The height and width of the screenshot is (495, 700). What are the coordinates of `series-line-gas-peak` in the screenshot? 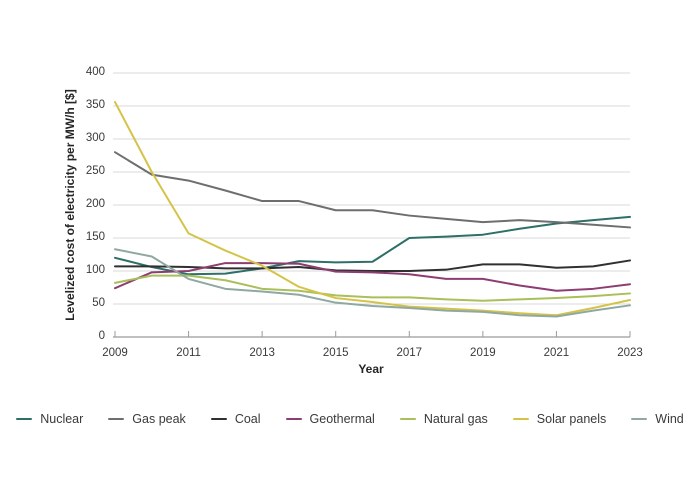 It's located at (372, 190).